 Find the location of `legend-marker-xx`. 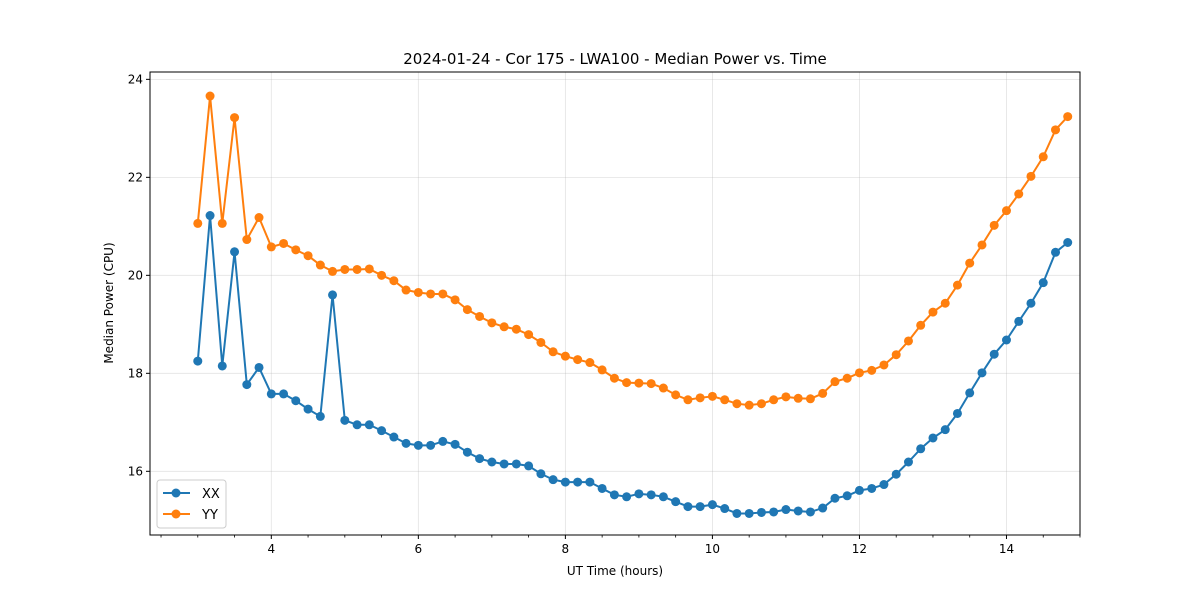

legend-marker-xx is located at coordinates (176, 493).